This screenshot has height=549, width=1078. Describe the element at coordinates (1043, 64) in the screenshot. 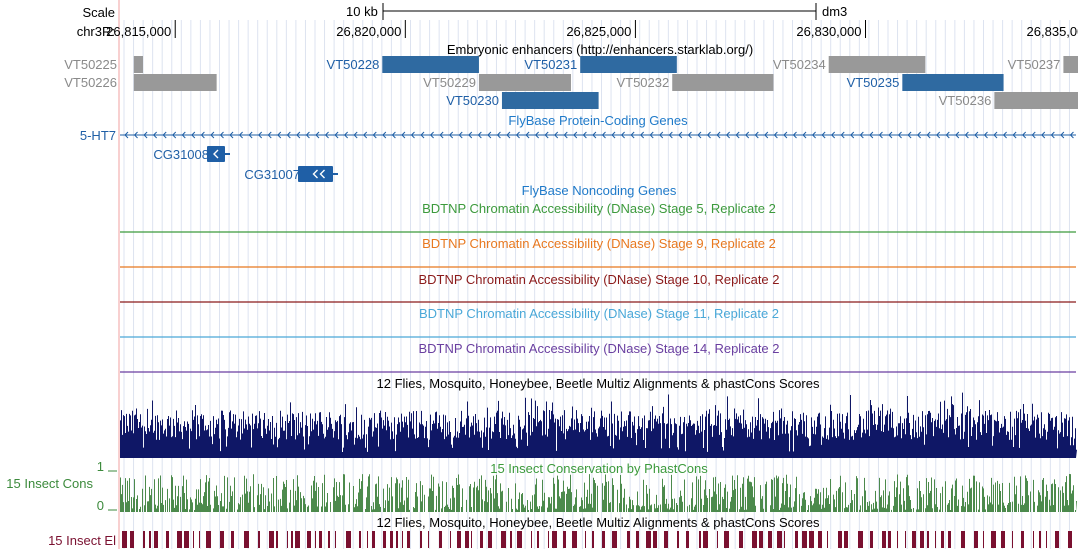

I see `enhancer-item: VT50237` at that location.